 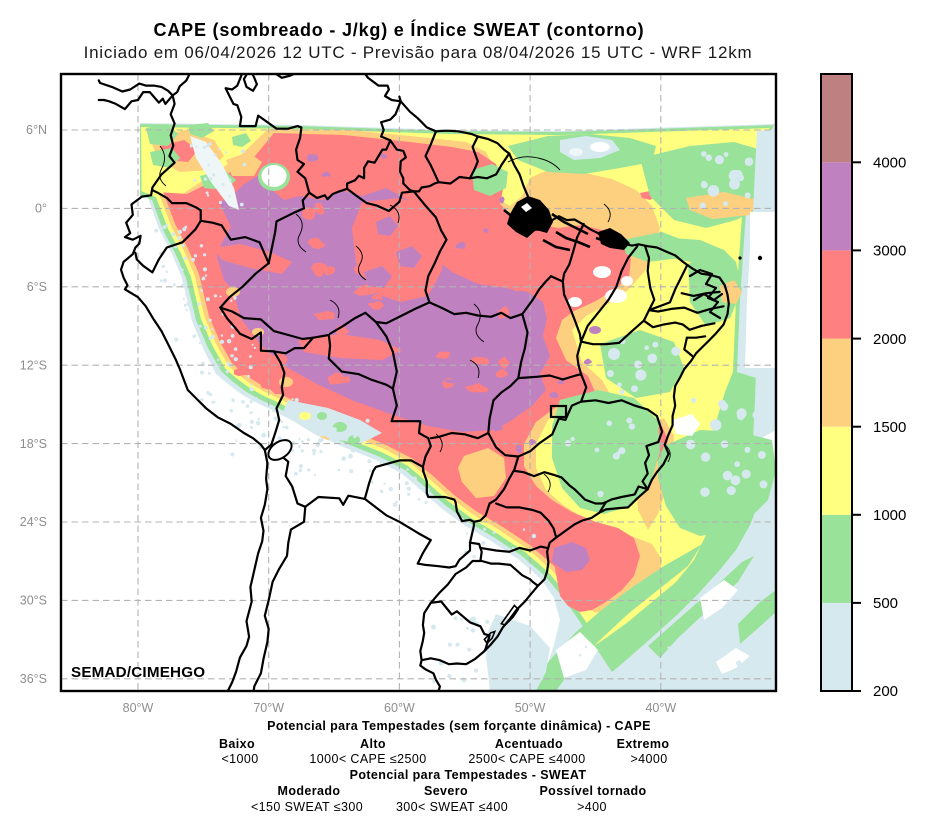 What do you see at coordinates (885, 691) in the screenshot?
I see `svg-text: 200` at bounding box center [885, 691].